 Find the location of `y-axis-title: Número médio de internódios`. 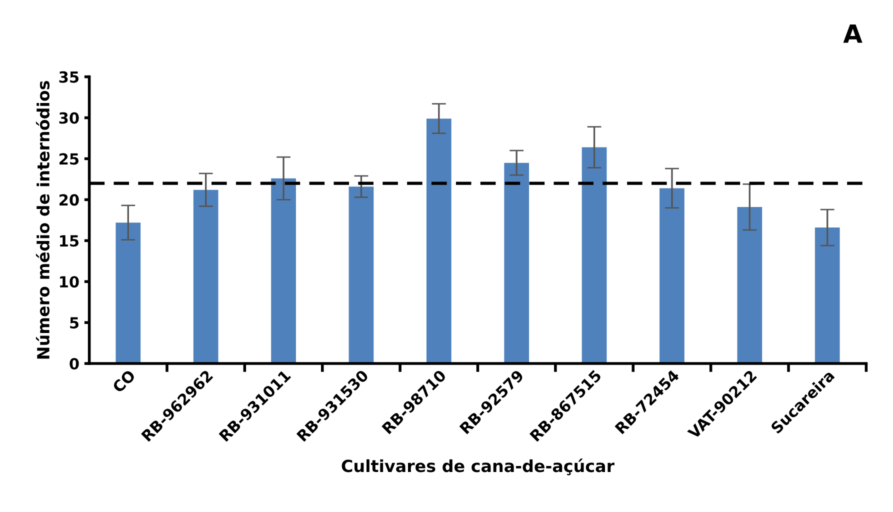

y-axis-title: Número médio de internódios is located at coordinates (43, 219).